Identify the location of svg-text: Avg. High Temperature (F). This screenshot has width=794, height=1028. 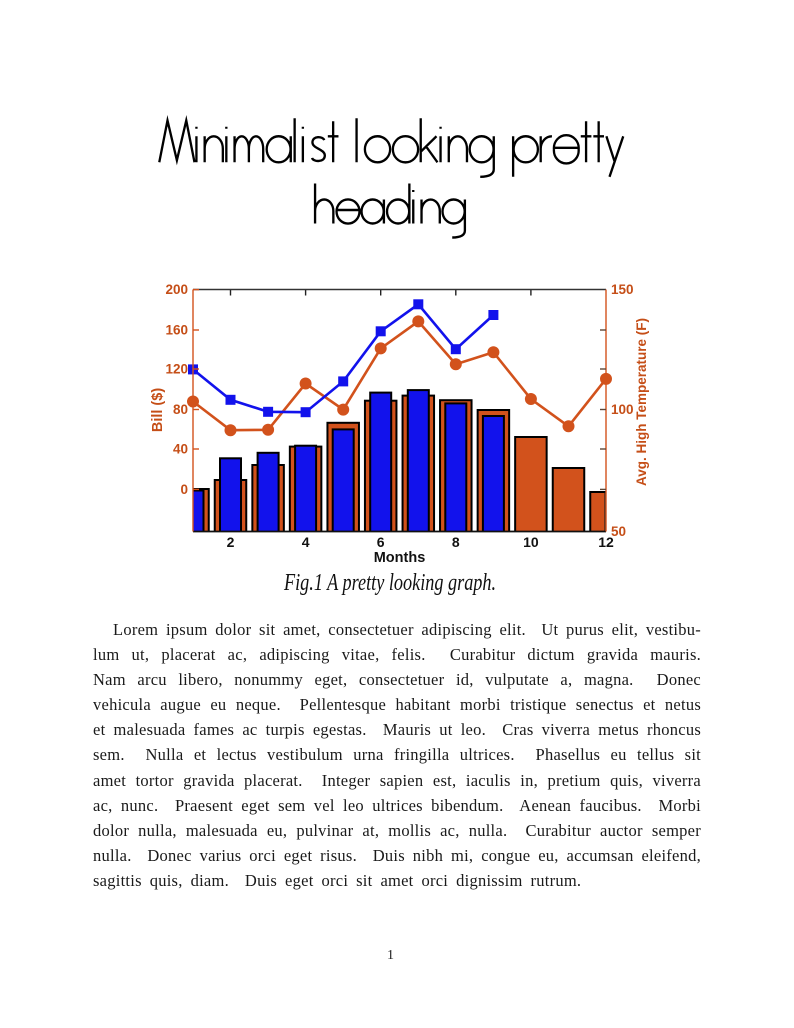
(641, 402).